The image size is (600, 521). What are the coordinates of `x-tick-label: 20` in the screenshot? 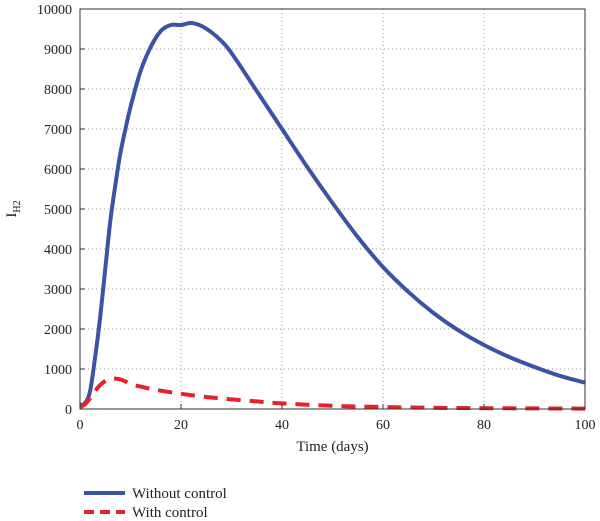 It's located at (181, 425).